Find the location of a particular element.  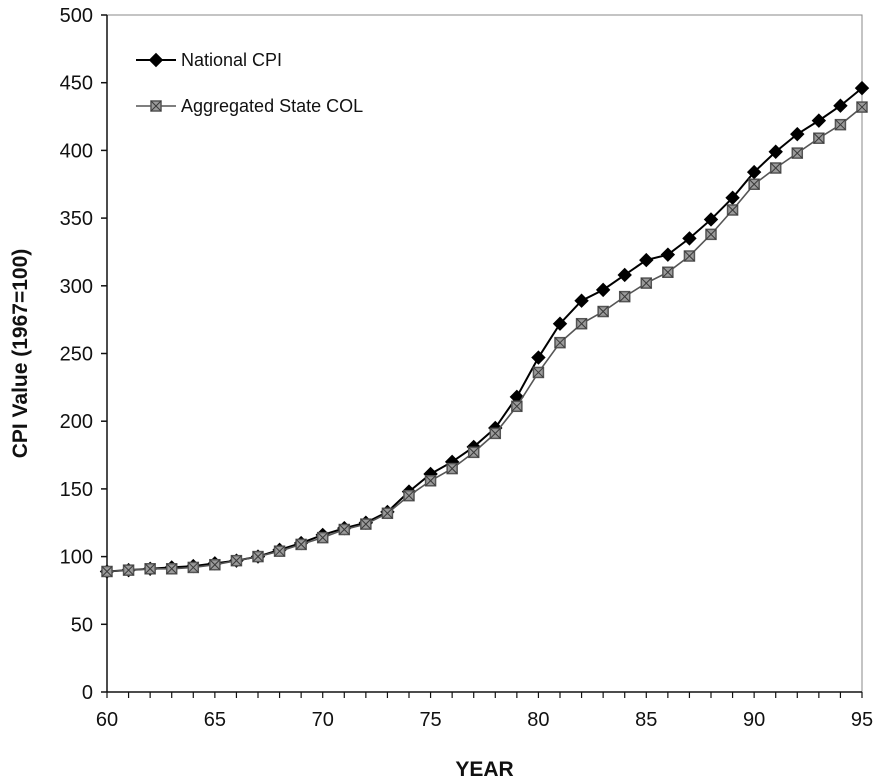

x-tick-label: 95 is located at coordinates (862, 720).